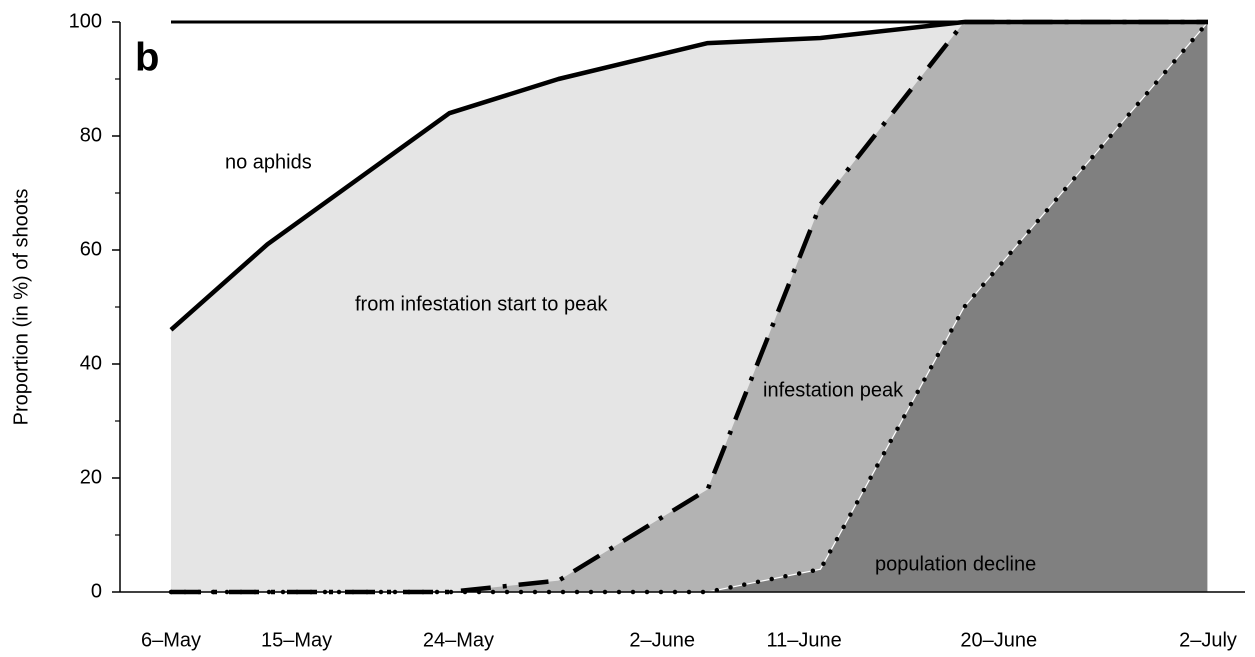 Image resolution: width=1255 pixels, height=657 pixels. Describe the element at coordinates (171, 640) in the screenshot. I see `x-tick-label: 6–May` at that location.